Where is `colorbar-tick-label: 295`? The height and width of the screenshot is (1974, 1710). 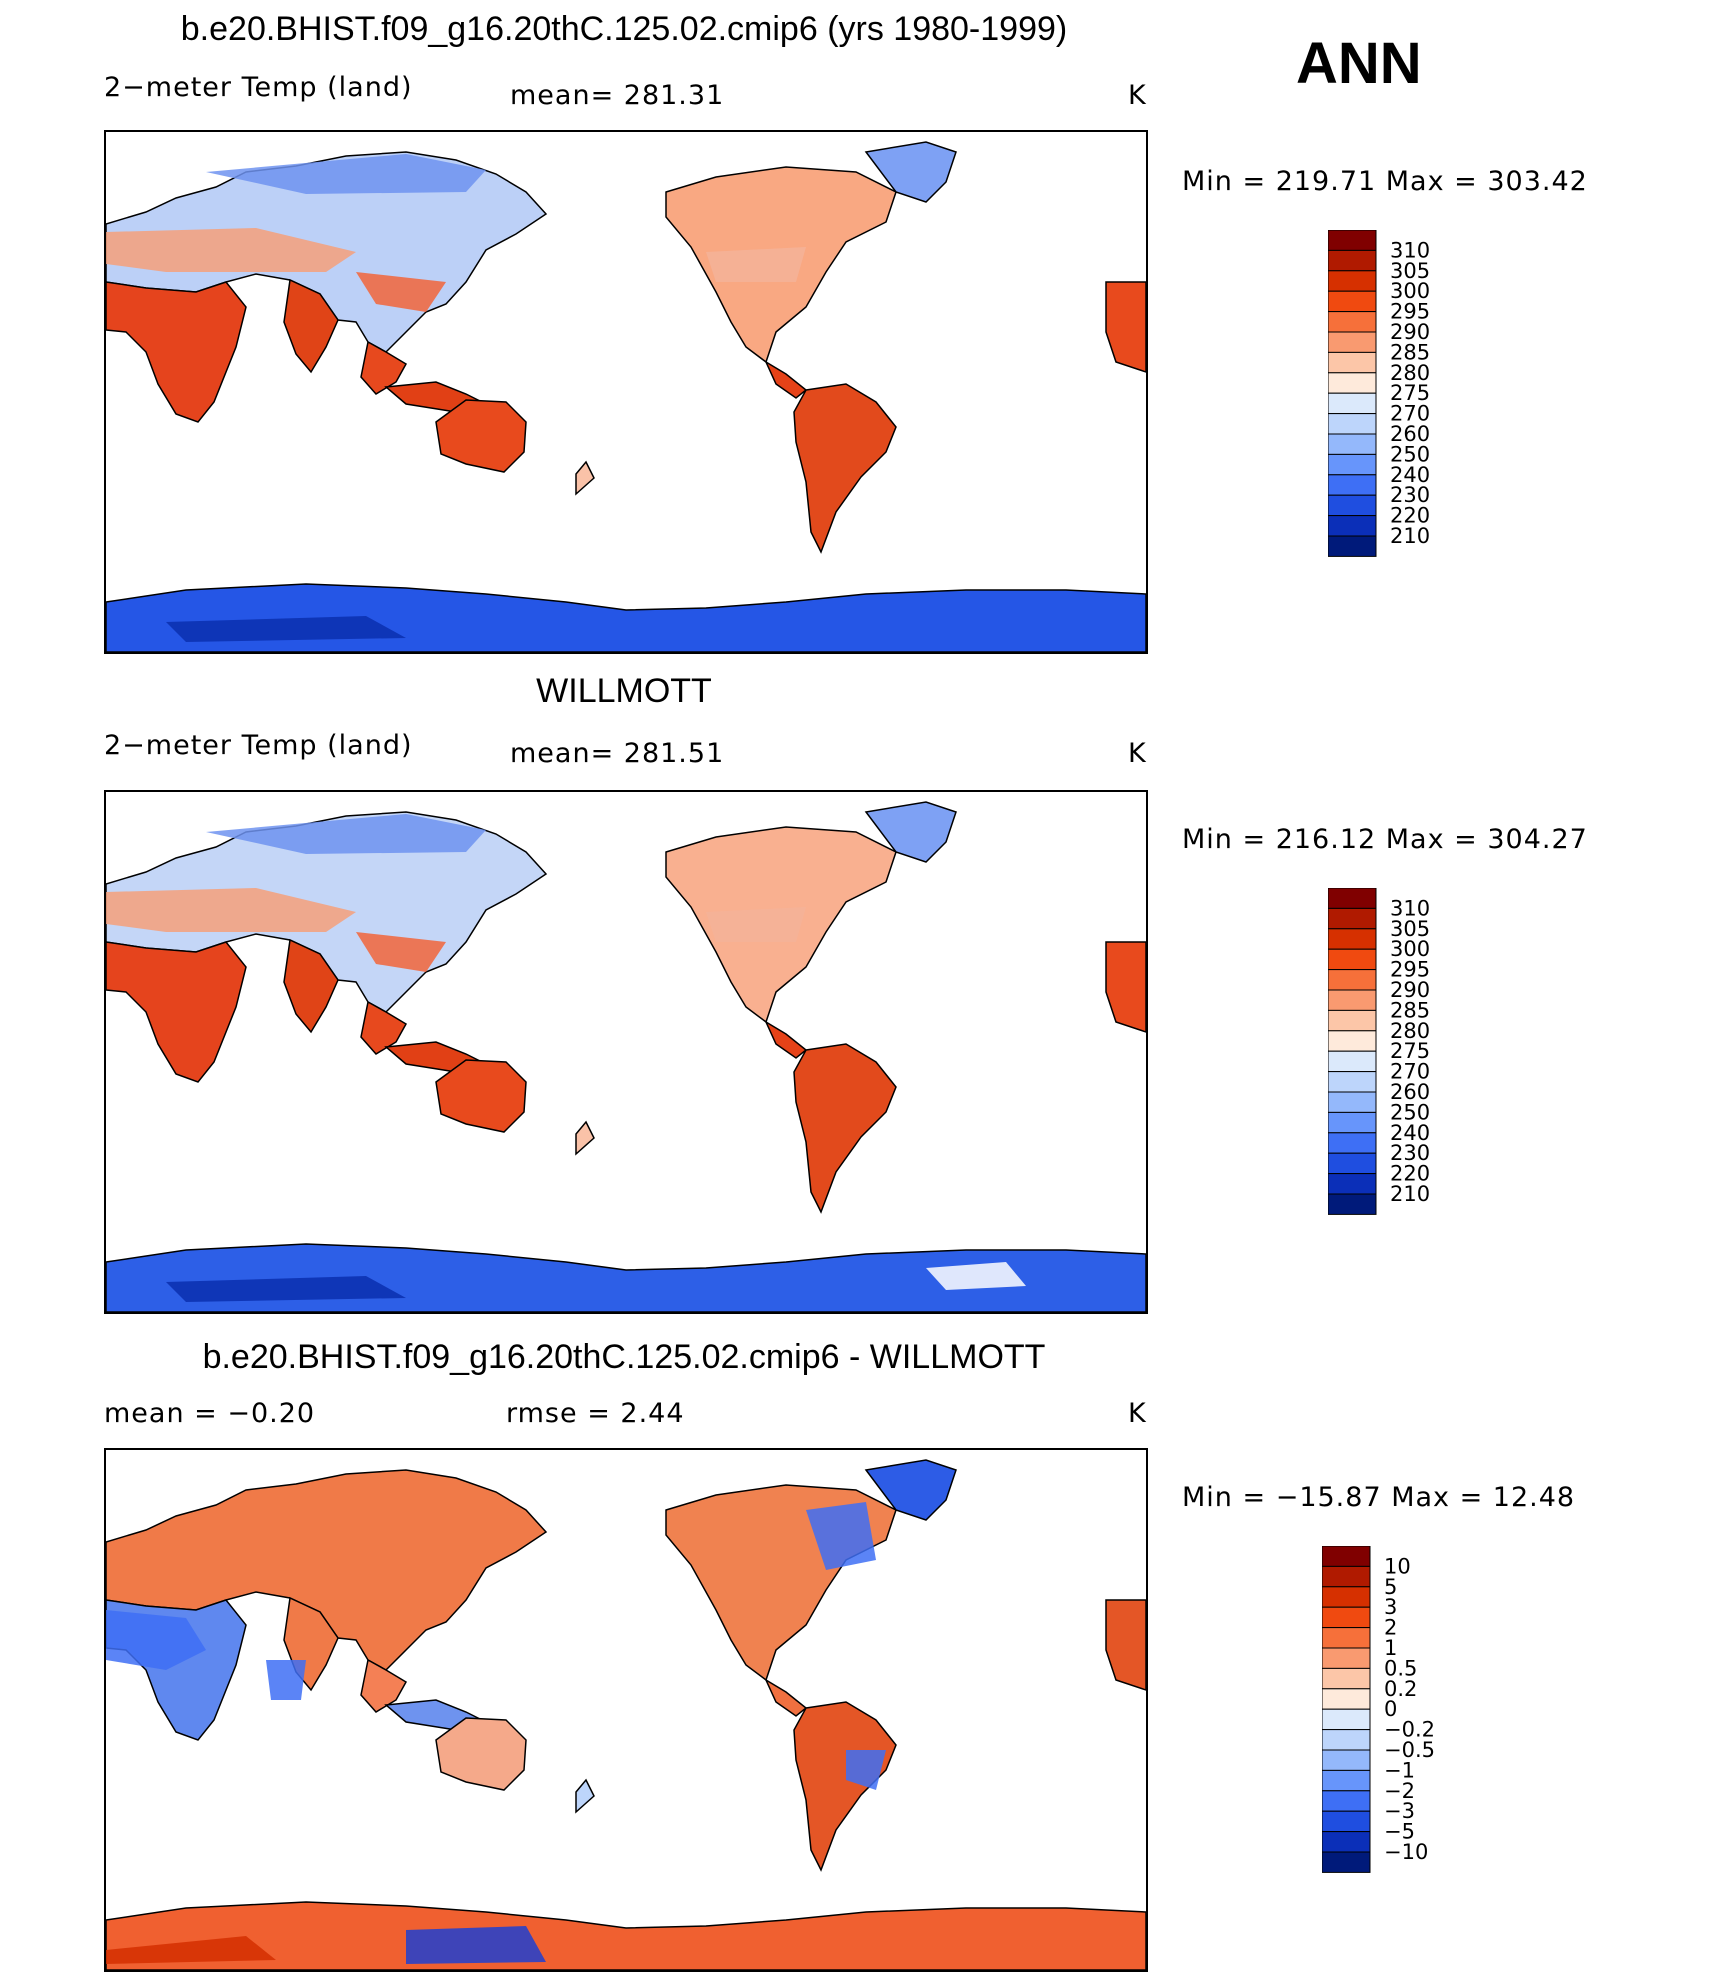 colorbar-tick-label: 295 is located at coordinates (1410, 970).